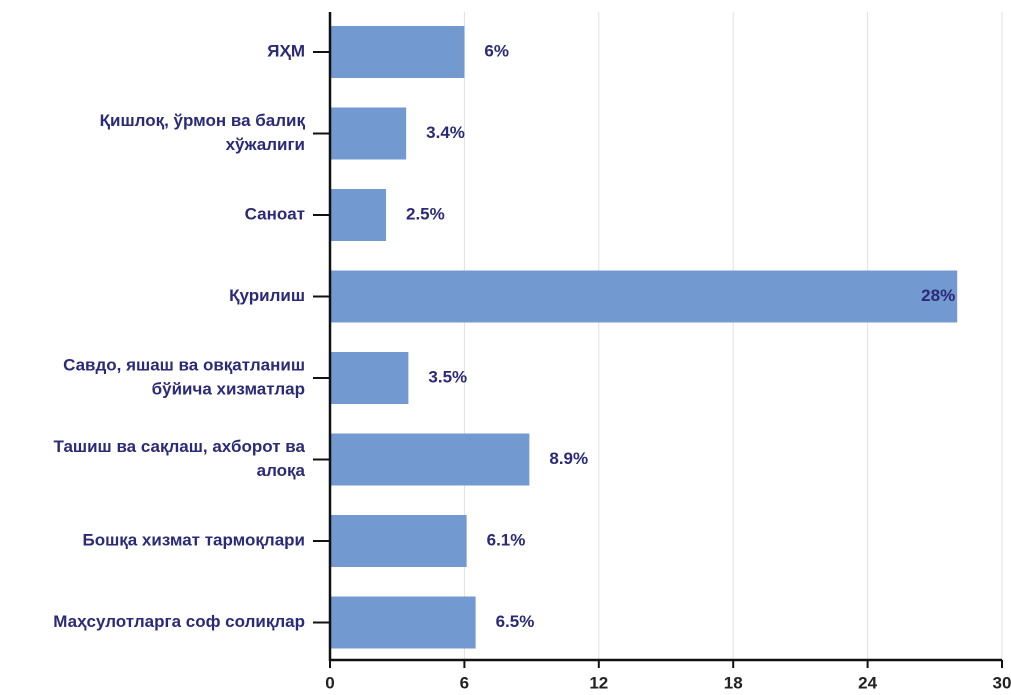  What do you see at coordinates (184, 364) in the screenshot?
I see `y-tick-label: Савдо, яшаш ва овқатланиш` at bounding box center [184, 364].